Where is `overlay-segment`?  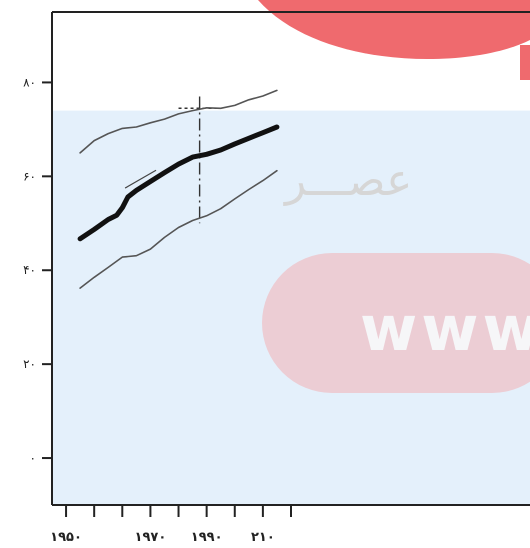
overlay-segment is located at coordinates (140, 179).